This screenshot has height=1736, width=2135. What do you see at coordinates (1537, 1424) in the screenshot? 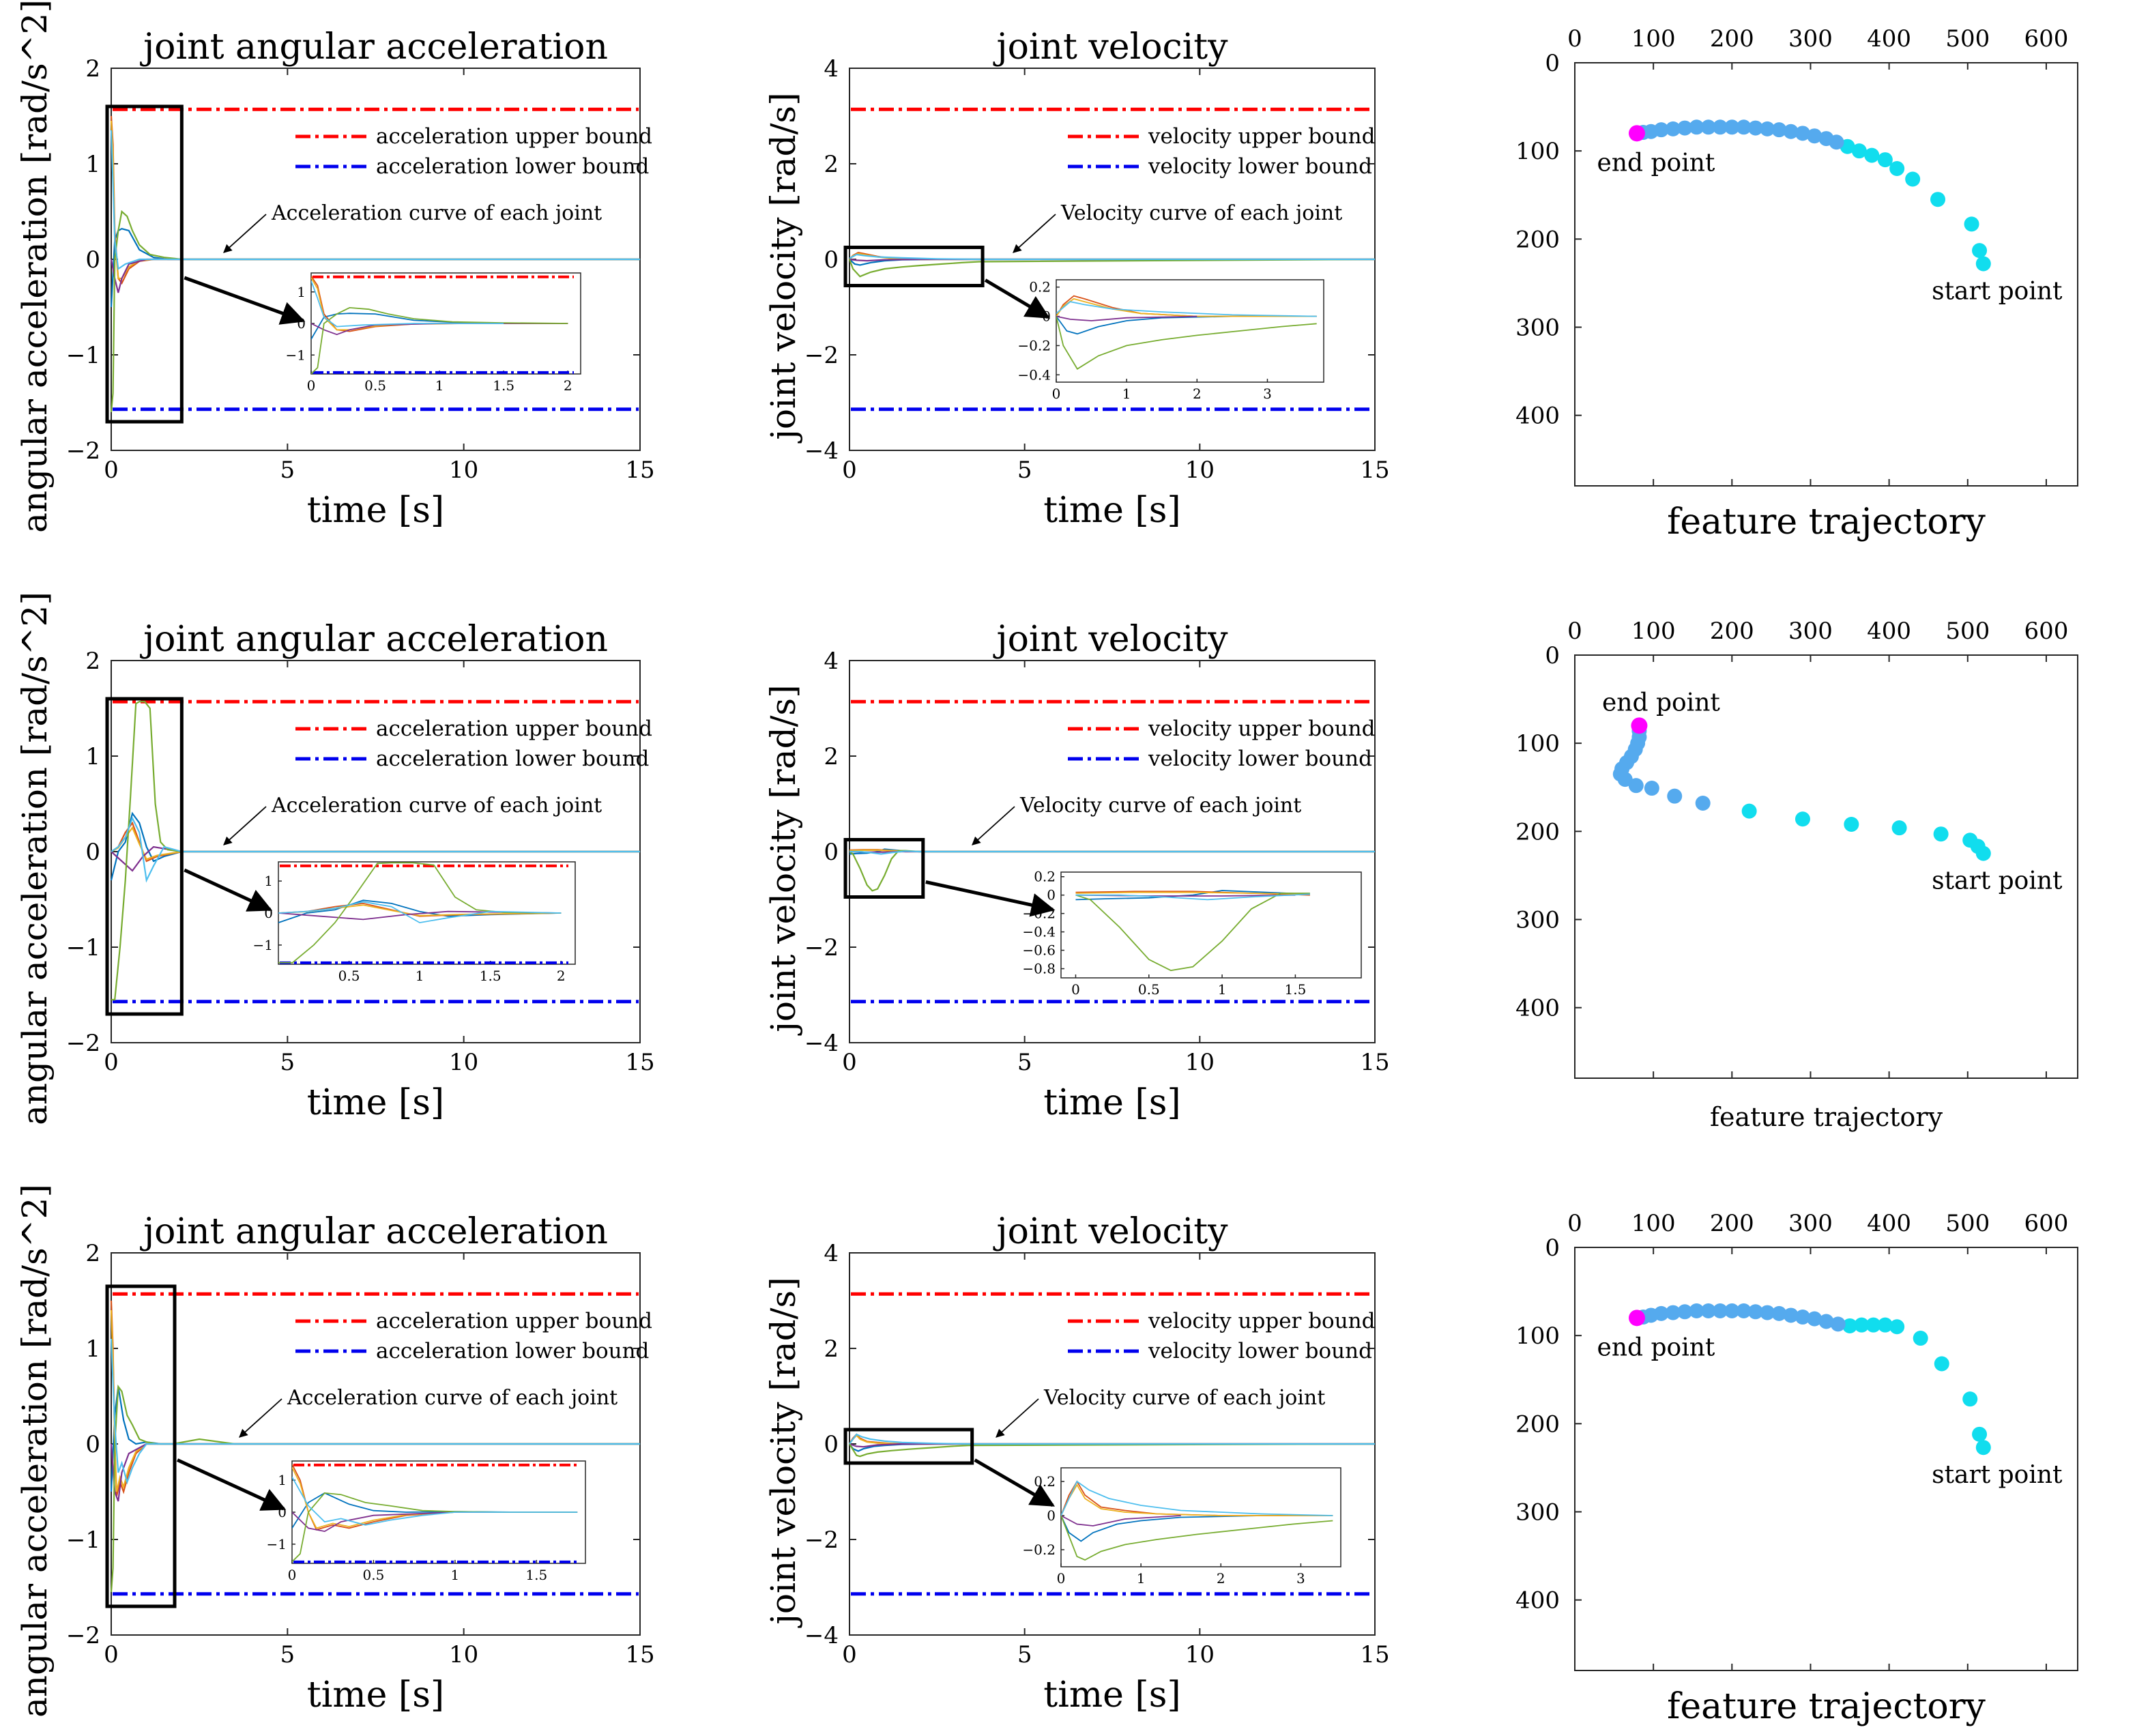
I see `y-tick-label: 200` at bounding box center [1537, 1424].